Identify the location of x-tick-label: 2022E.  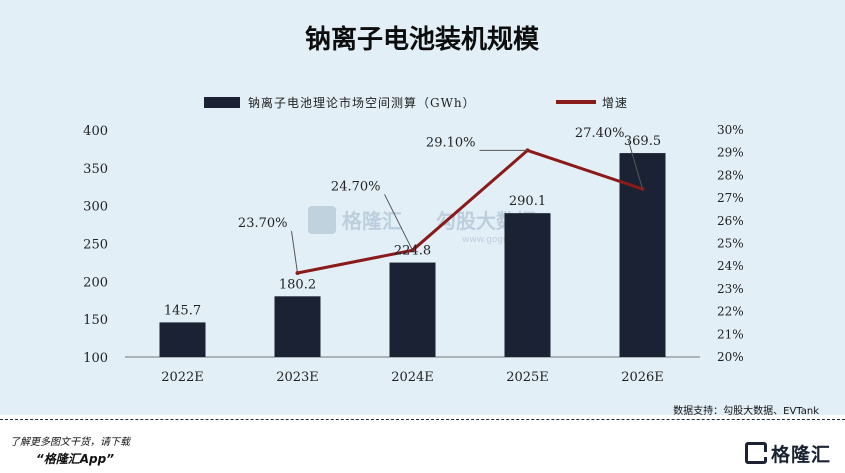
(182, 377).